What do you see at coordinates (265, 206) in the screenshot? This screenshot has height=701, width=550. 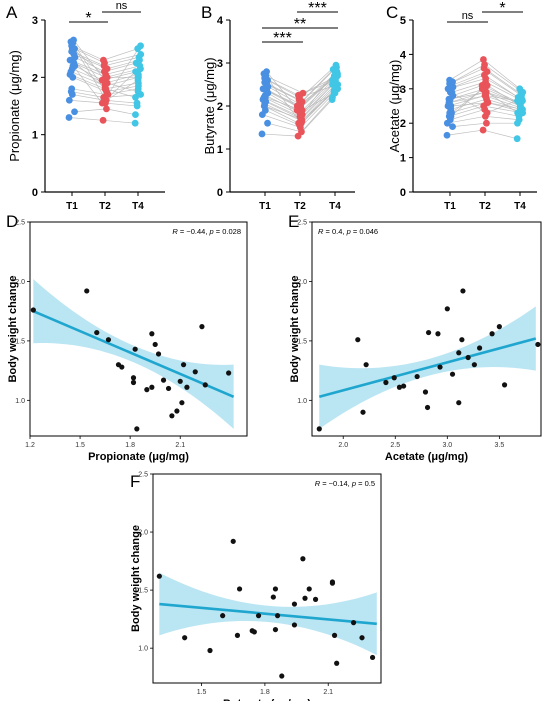 I see `category-label: T1` at bounding box center [265, 206].